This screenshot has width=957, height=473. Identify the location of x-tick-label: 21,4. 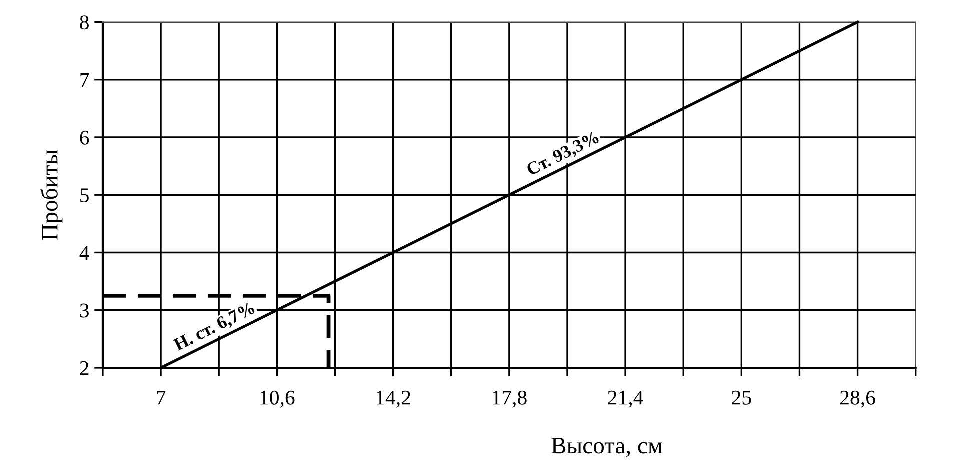
(626, 399).